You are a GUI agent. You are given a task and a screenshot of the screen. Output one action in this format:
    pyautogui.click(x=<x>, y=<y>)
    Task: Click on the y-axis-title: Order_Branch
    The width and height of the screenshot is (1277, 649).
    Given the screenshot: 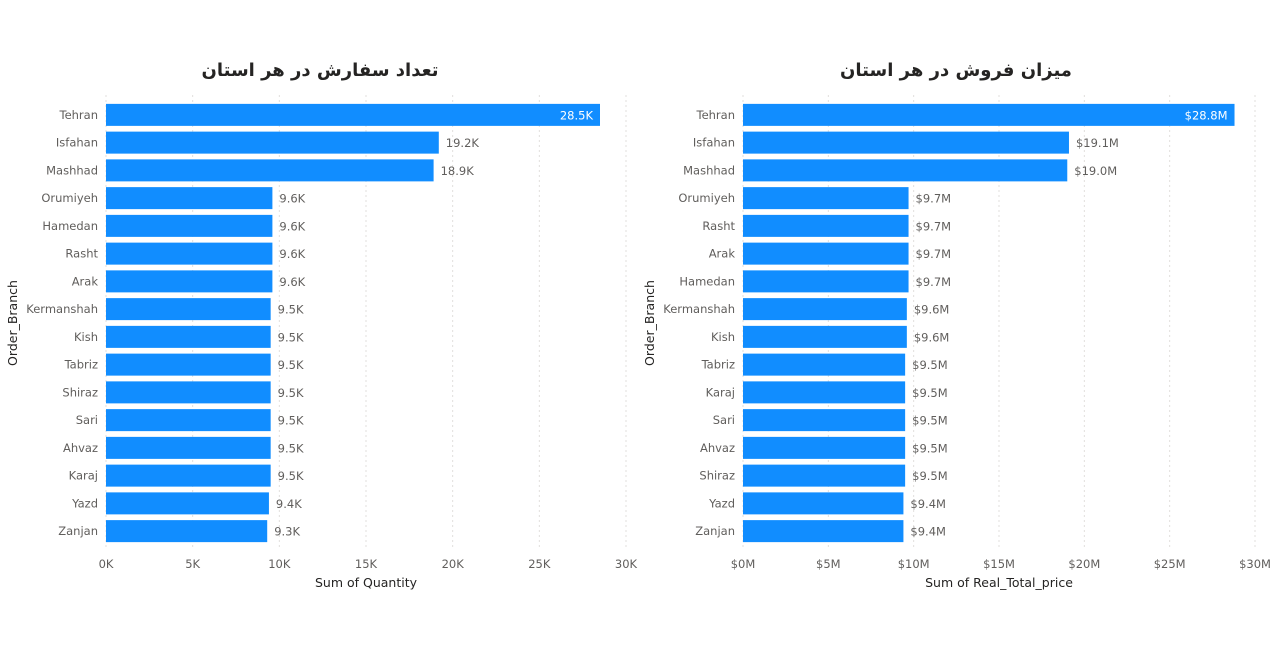 What is the action you would take?
    pyautogui.click(x=649, y=323)
    